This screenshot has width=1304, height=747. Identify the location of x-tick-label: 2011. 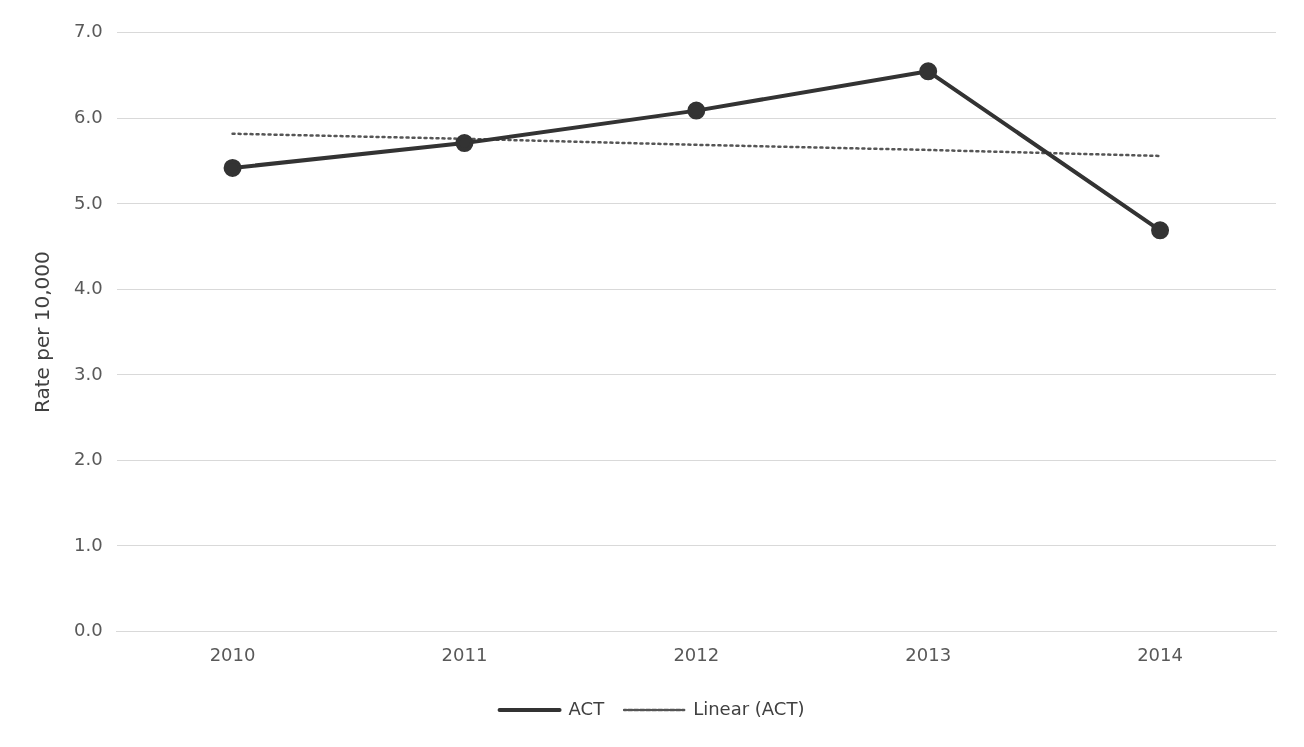
(464, 654).